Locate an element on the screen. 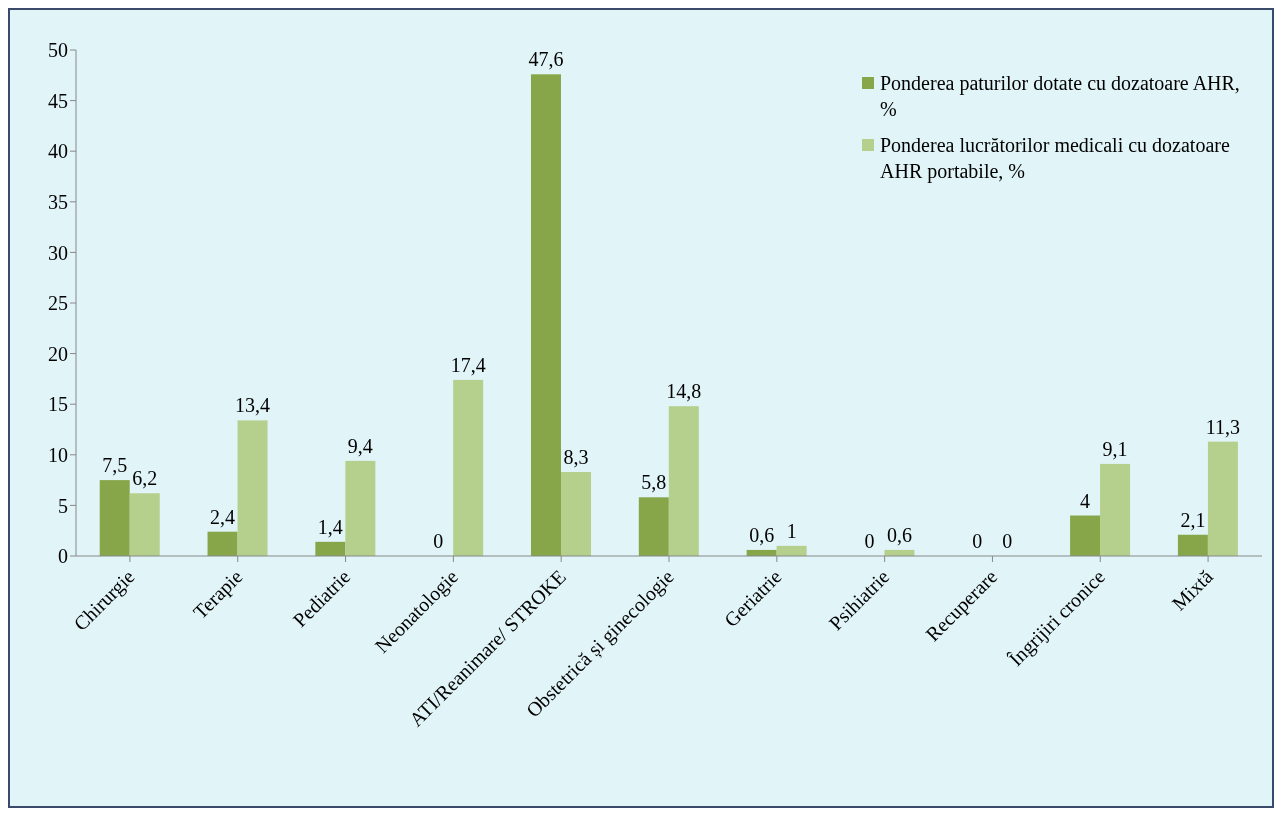  y-tick-label: 10 is located at coordinates (58, 454).